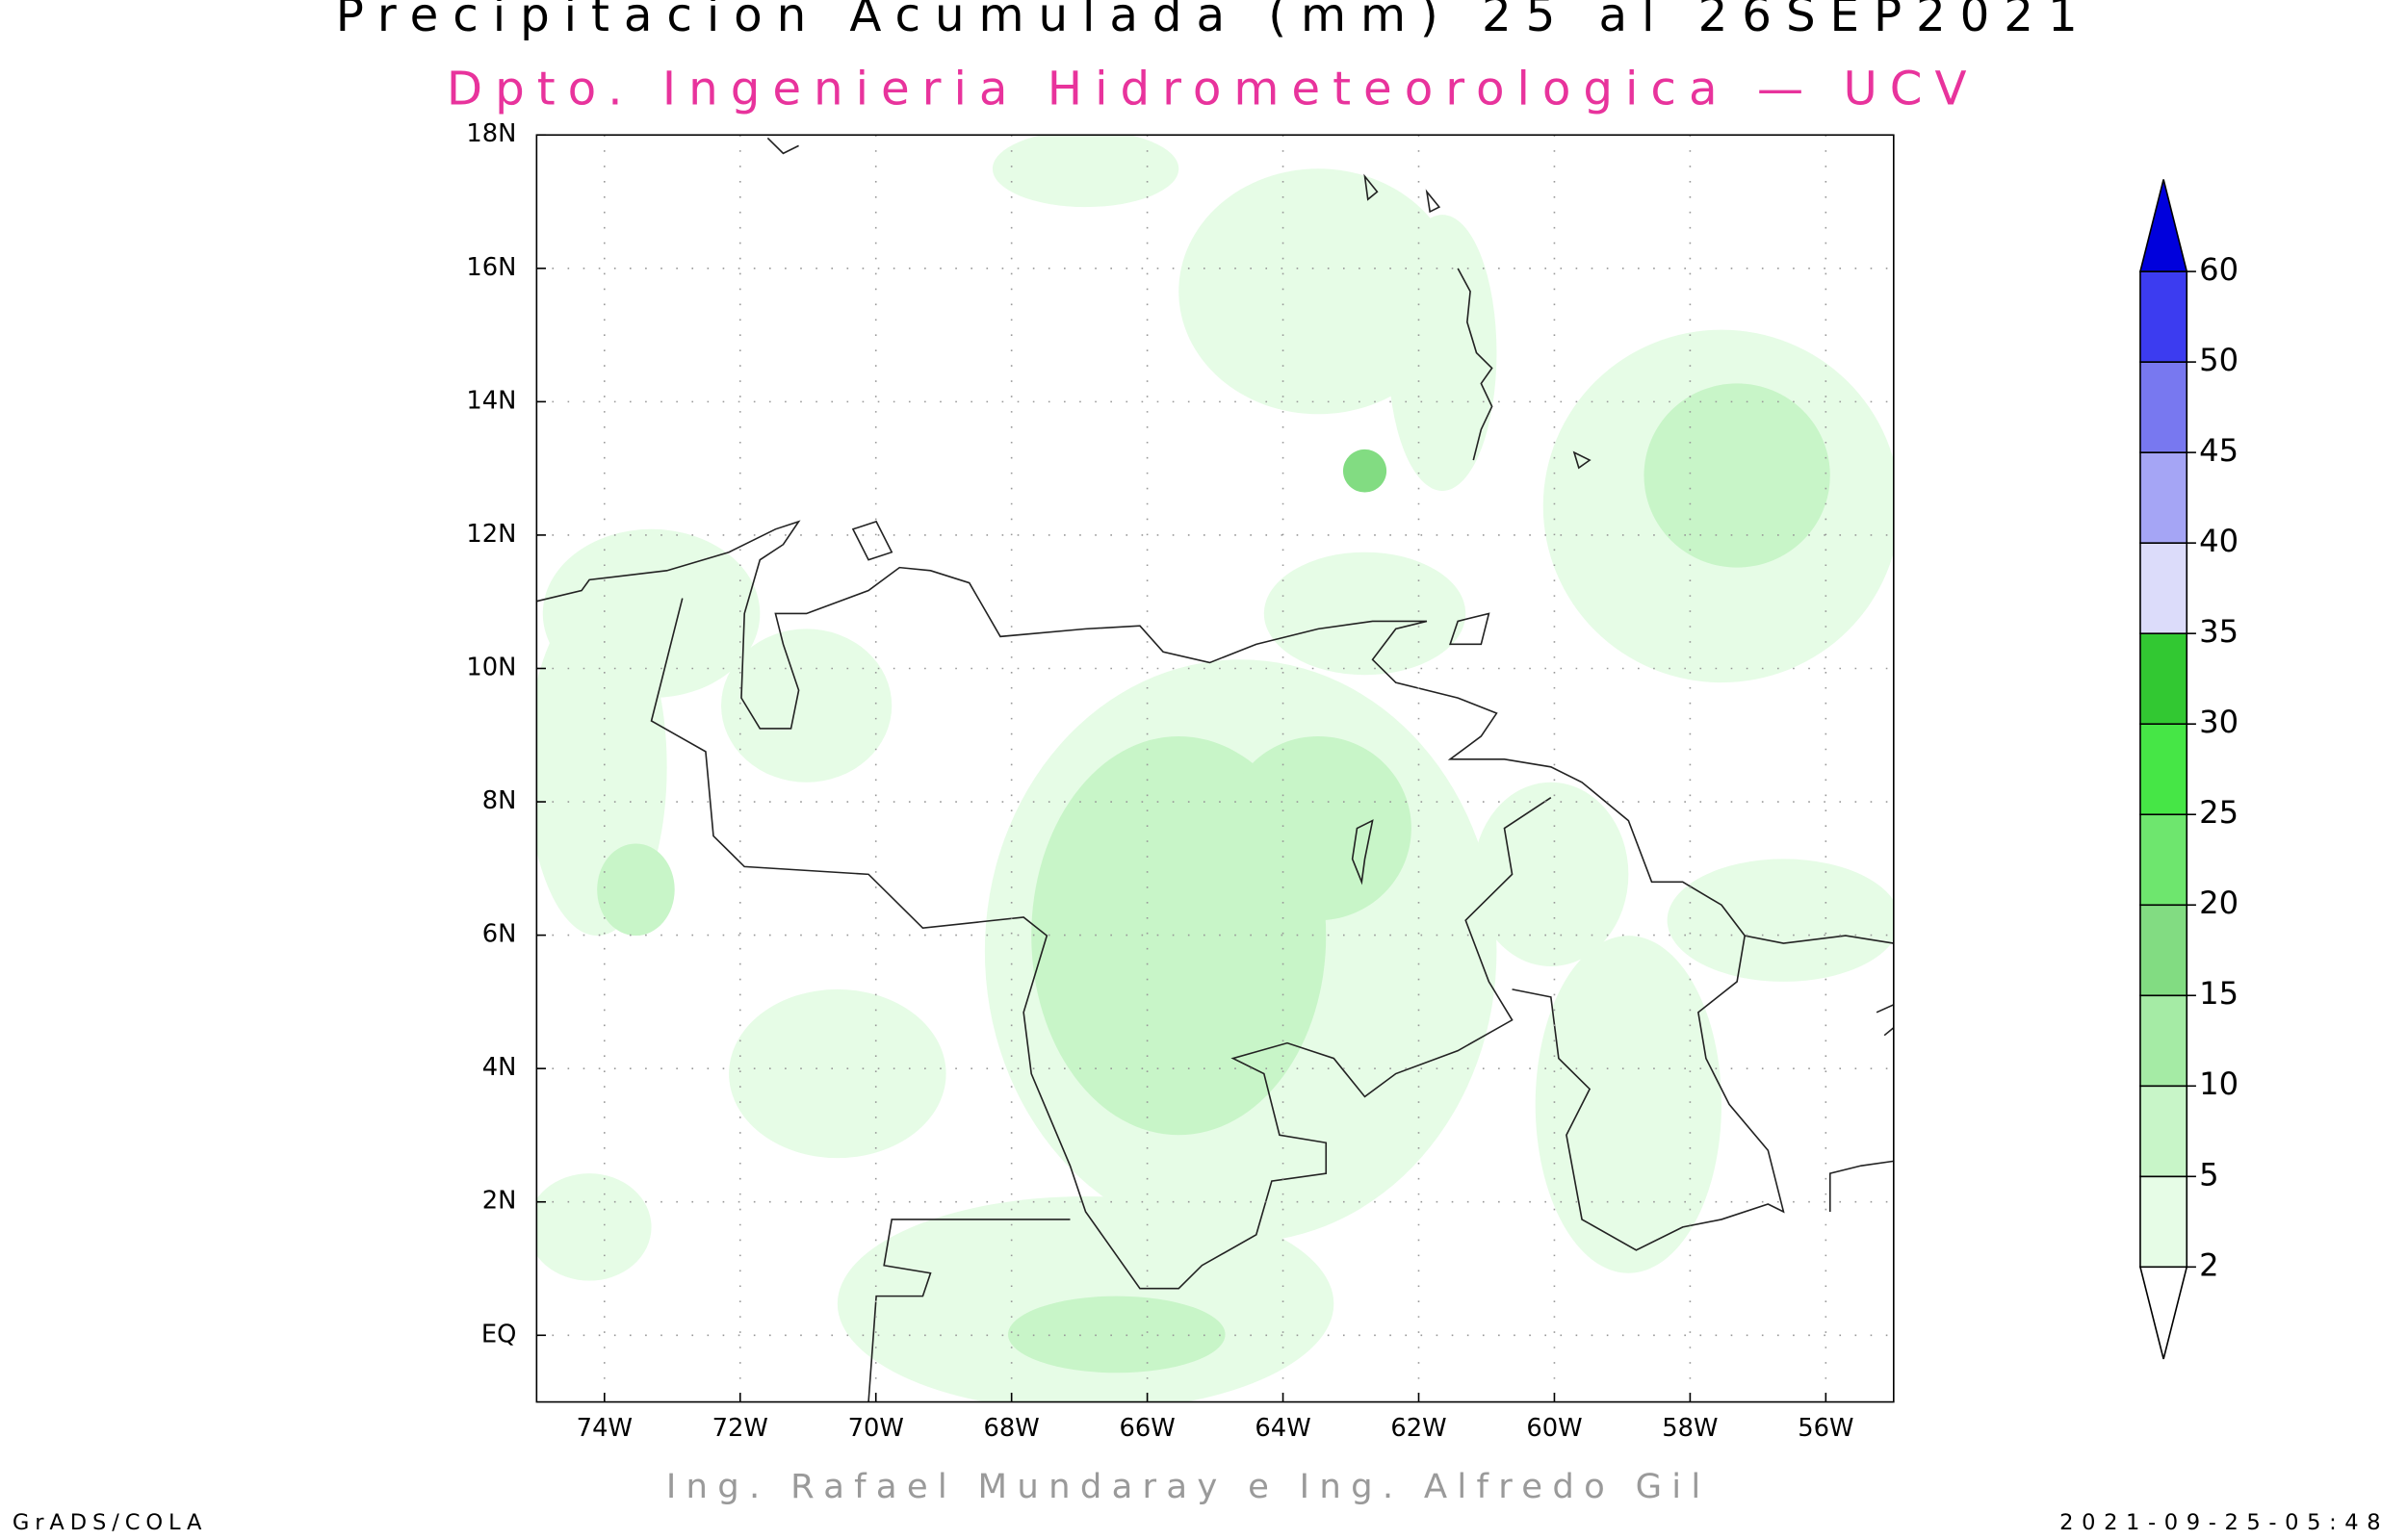 The width and height of the screenshot is (2407, 1540). Describe the element at coordinates (2219, 360) in the screenshot. I see `colorbar-label: 50` at that location.